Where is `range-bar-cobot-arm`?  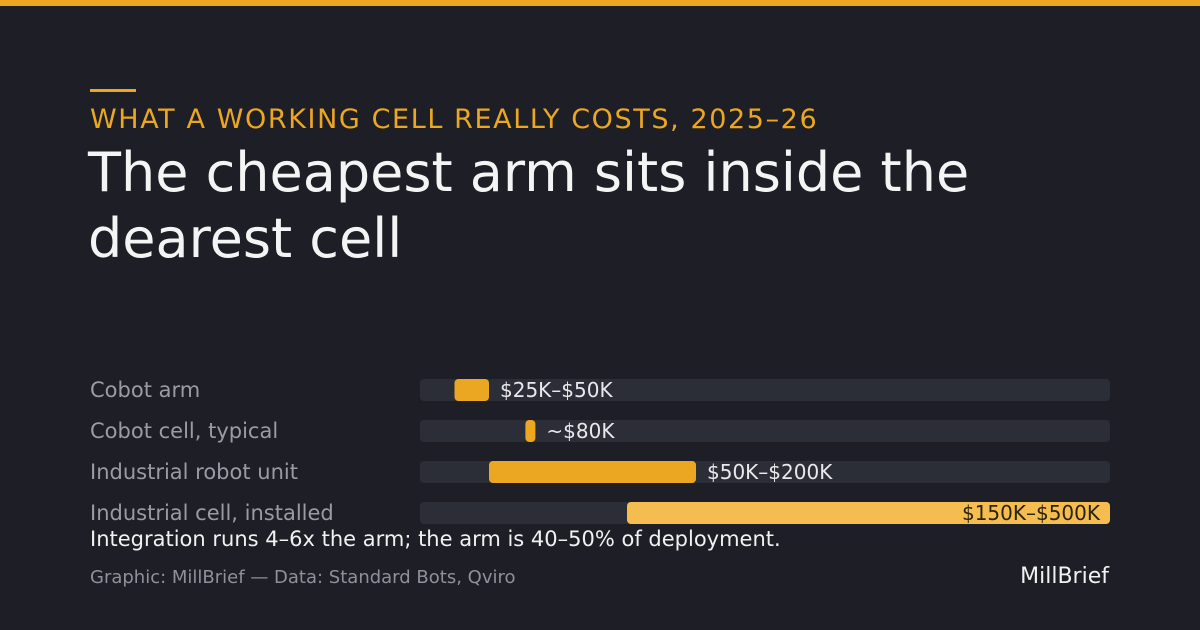 range-bar-cobot-arm is located at coordinates (471, 390).